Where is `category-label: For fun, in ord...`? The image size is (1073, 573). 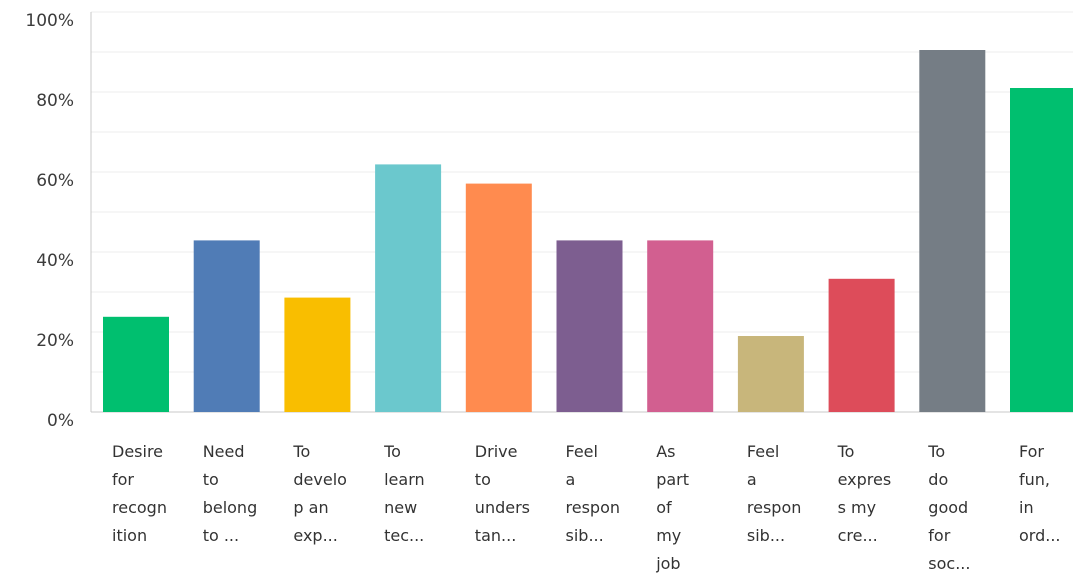
category-label: For fun, in ord... is located at coordinates (1040, 493).